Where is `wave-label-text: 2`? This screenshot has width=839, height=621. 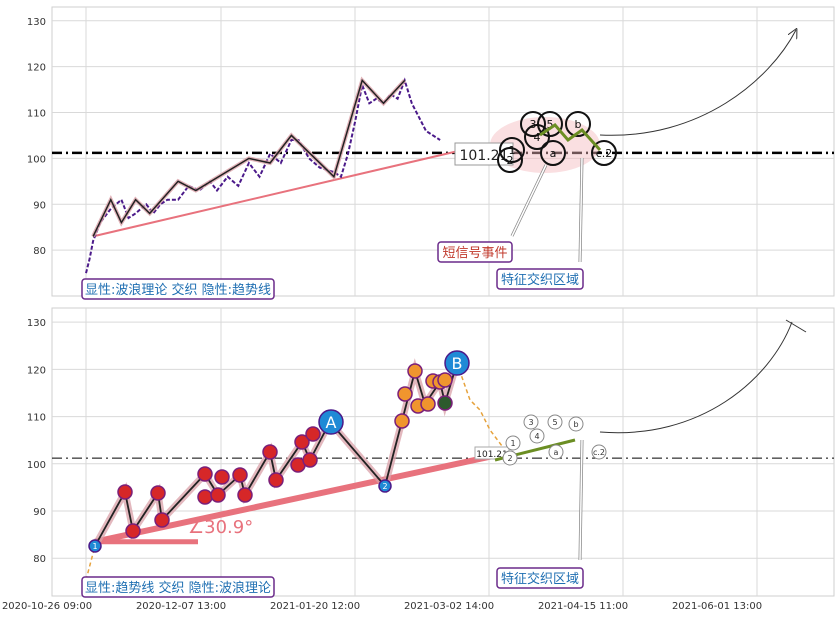 wave-label-text: 2 is located at coordinates (384, 486).